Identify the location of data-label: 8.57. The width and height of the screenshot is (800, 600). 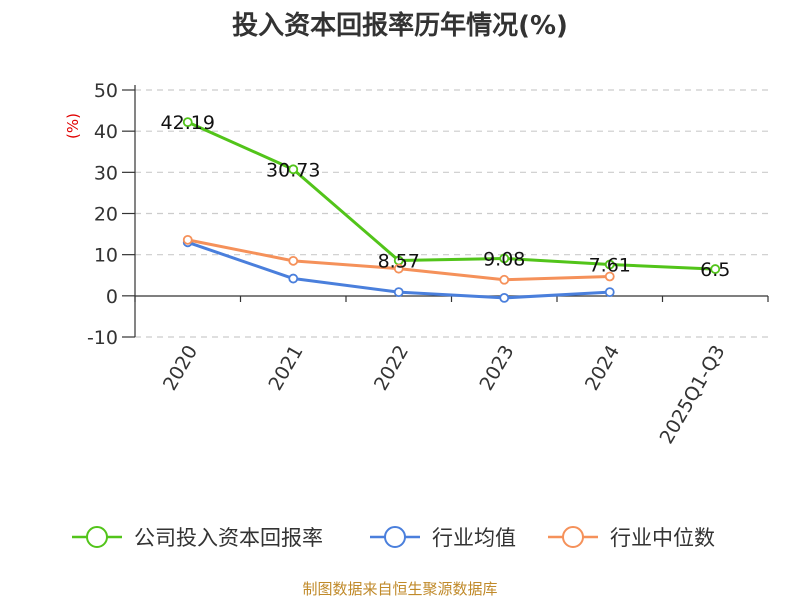
(399, 262).